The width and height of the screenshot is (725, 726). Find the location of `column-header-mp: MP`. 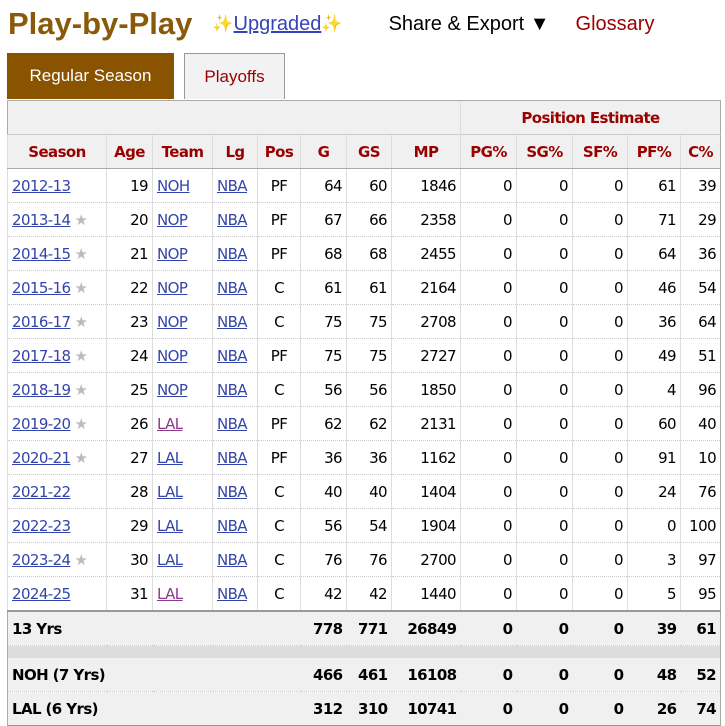

column-header-mp: MP is located at coordinates (426, 151).